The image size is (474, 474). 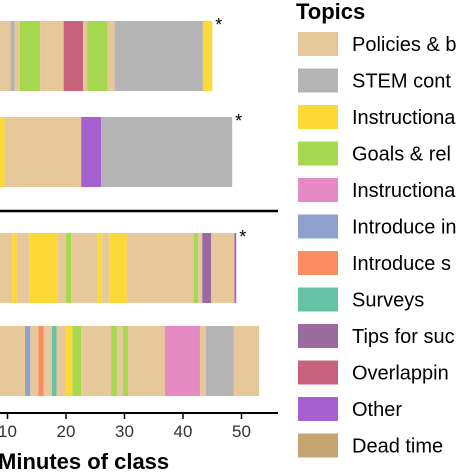 I want to click on legend-label-1: Policies & b, so click(x=404, y=45).